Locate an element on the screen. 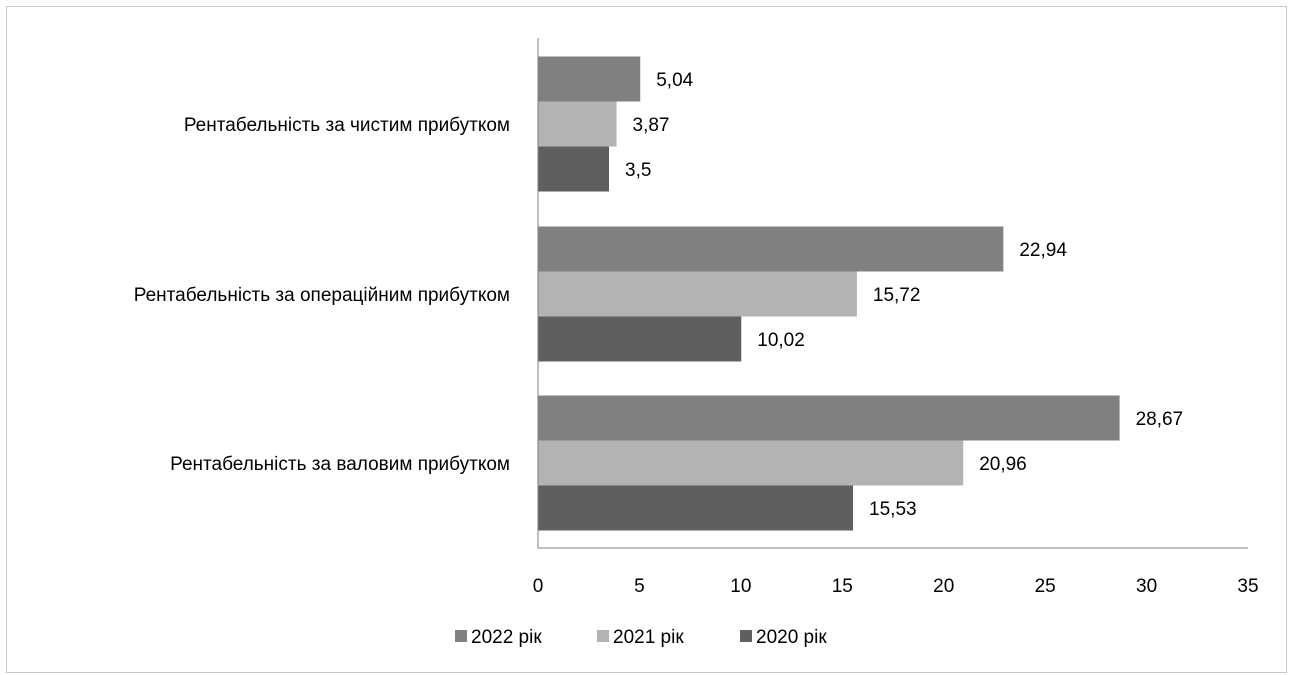 The height and width of the screenshot is (675, 1295). legend-label: 2022 рік is located at coordinates (506, 637).